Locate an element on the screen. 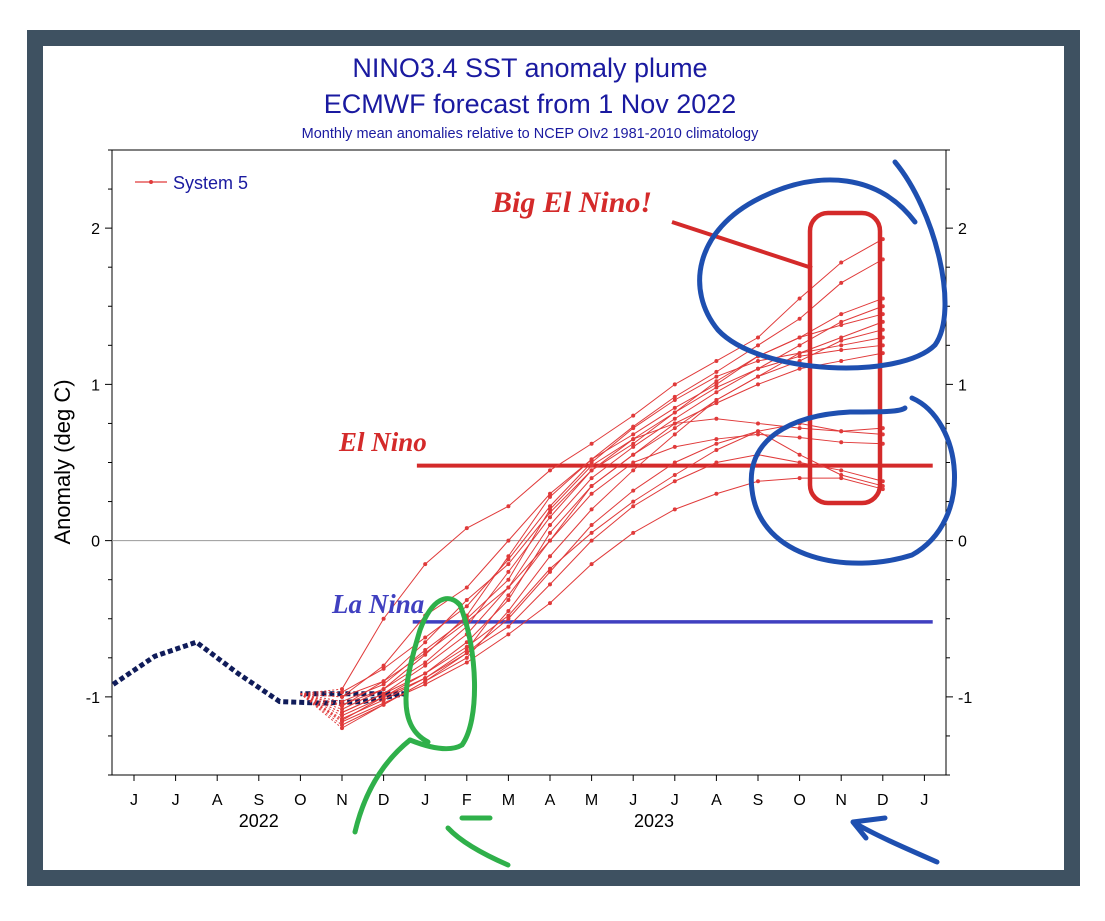  x-year-label: 2022 is located at coordinates (259, 821).